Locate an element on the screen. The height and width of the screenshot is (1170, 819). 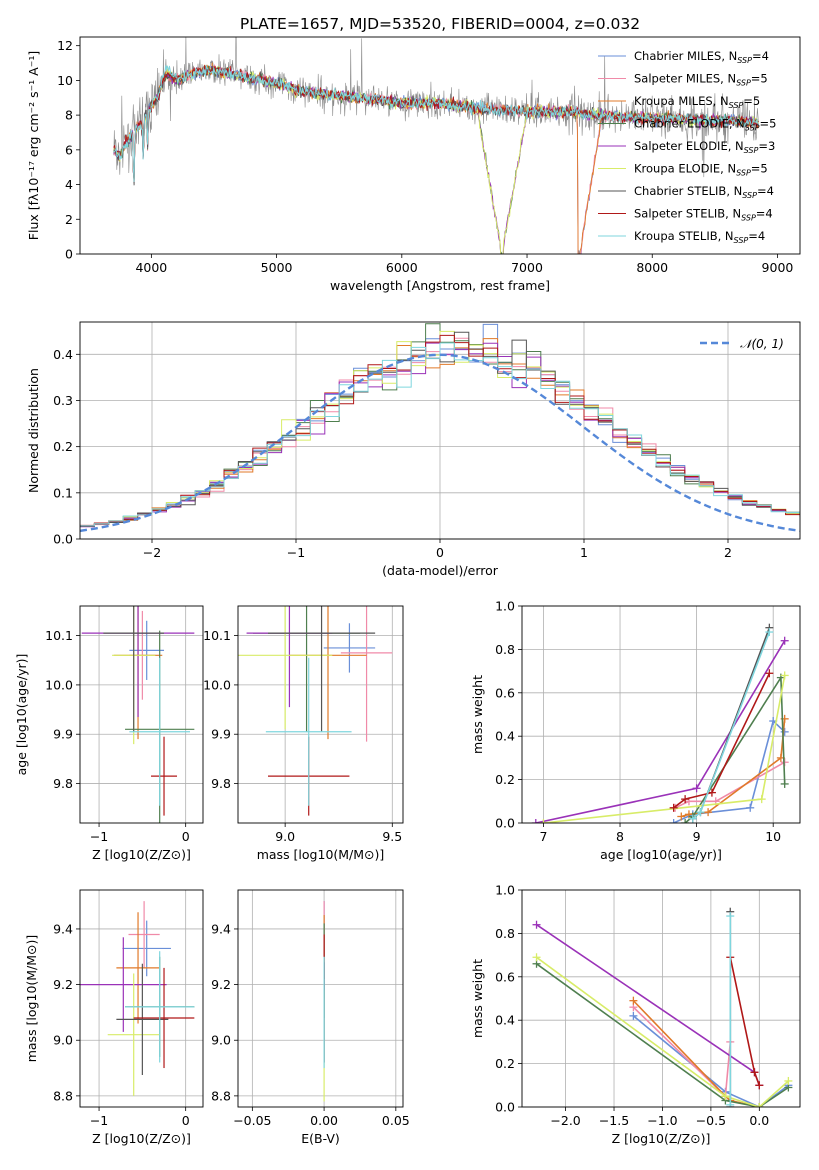
y-tick-label: 9.9 is located at coordinates (63, 734).